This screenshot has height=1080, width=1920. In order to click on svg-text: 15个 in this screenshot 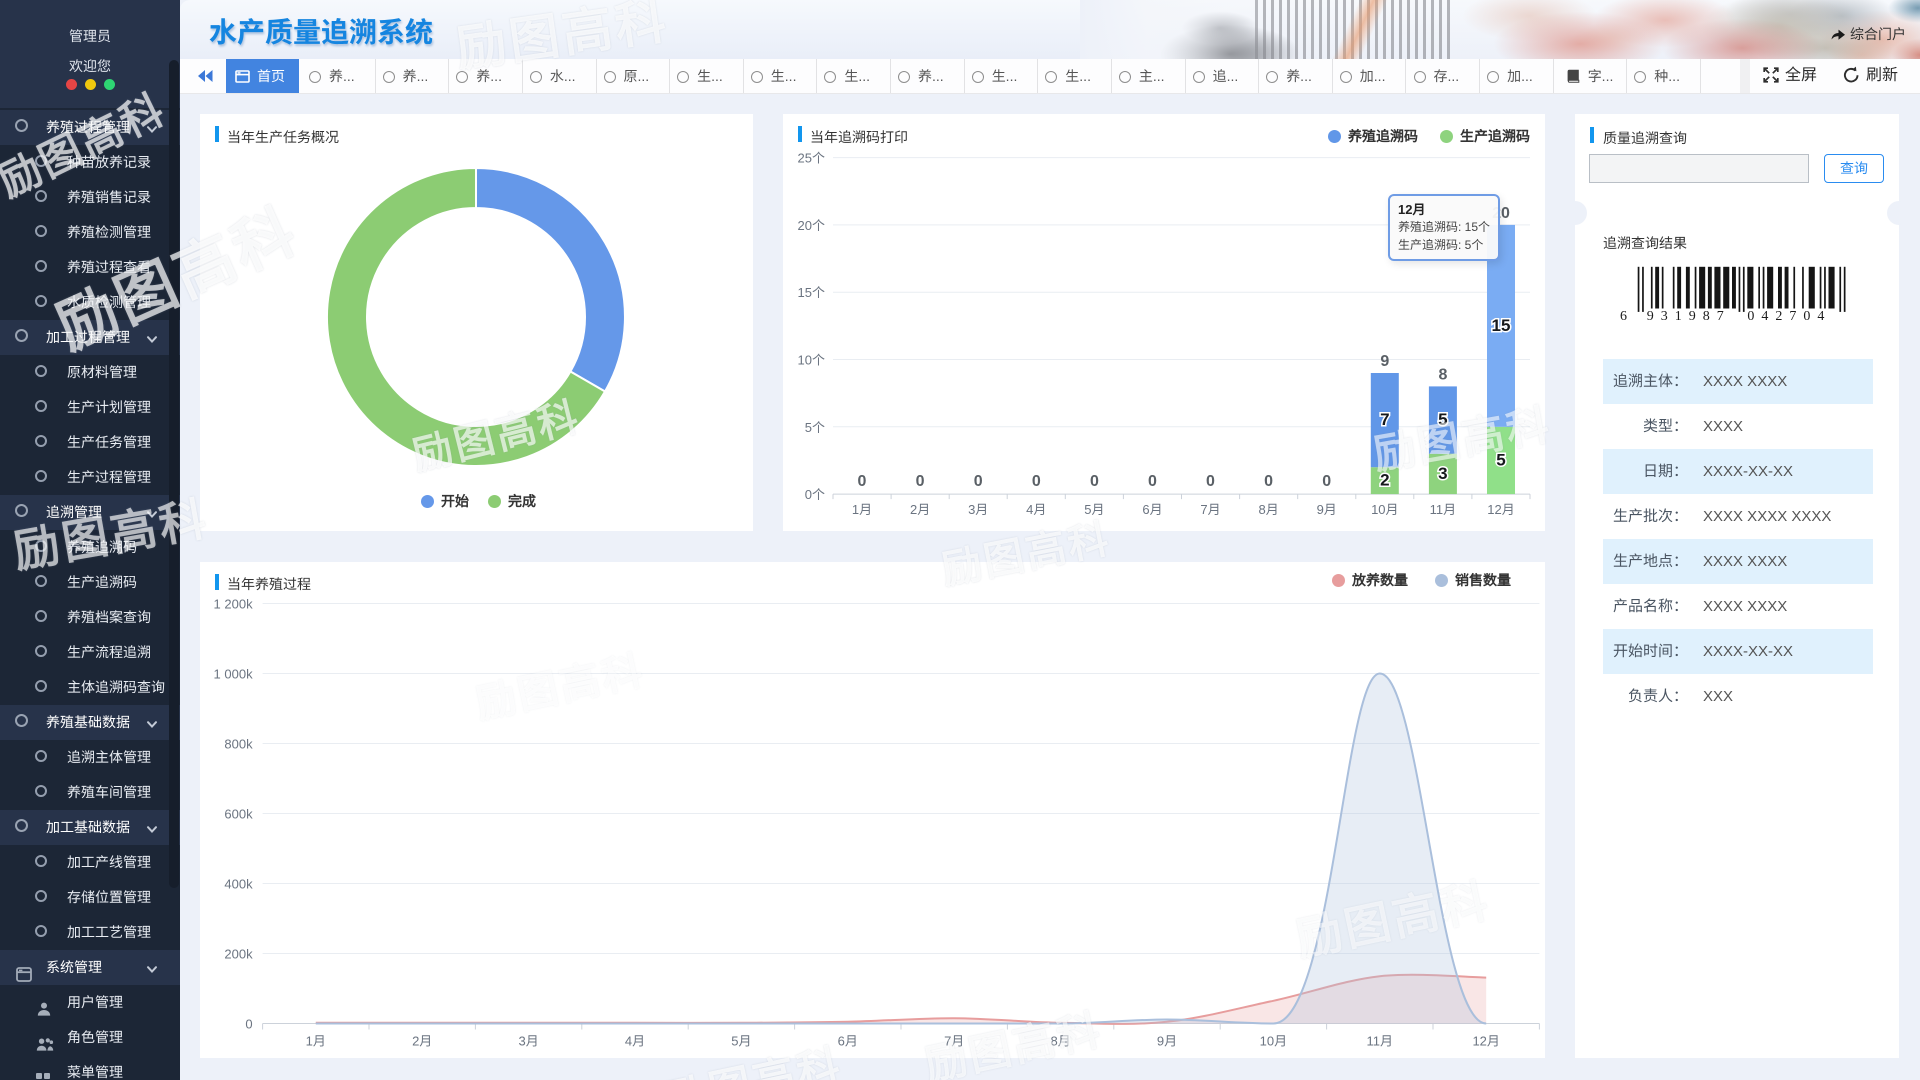, I will do `click(811, 292)`.